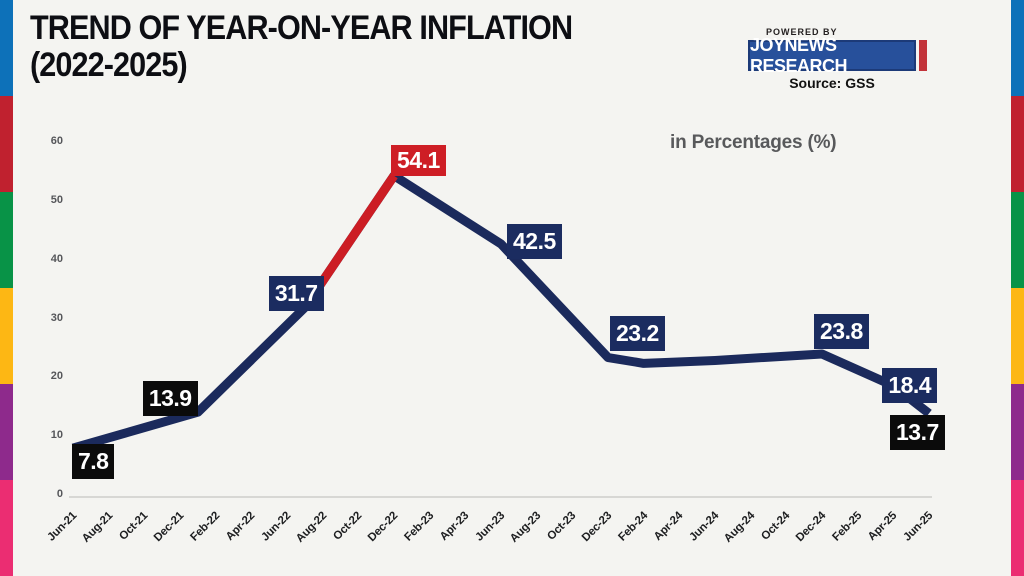  Describe the element at coordinates (301, 28) in the screenshot. I see `page-title-line1: TREND OF YEAR-ON-YEAR INFLATION` at that location.